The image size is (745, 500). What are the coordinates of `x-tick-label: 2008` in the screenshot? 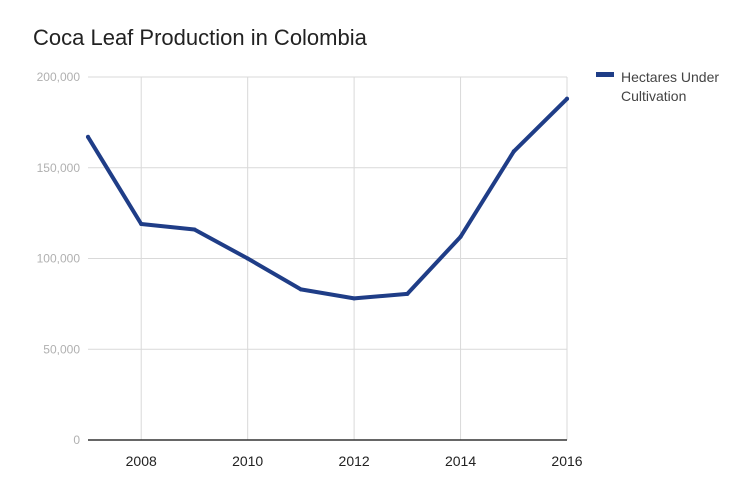 It's located at (141, 461).